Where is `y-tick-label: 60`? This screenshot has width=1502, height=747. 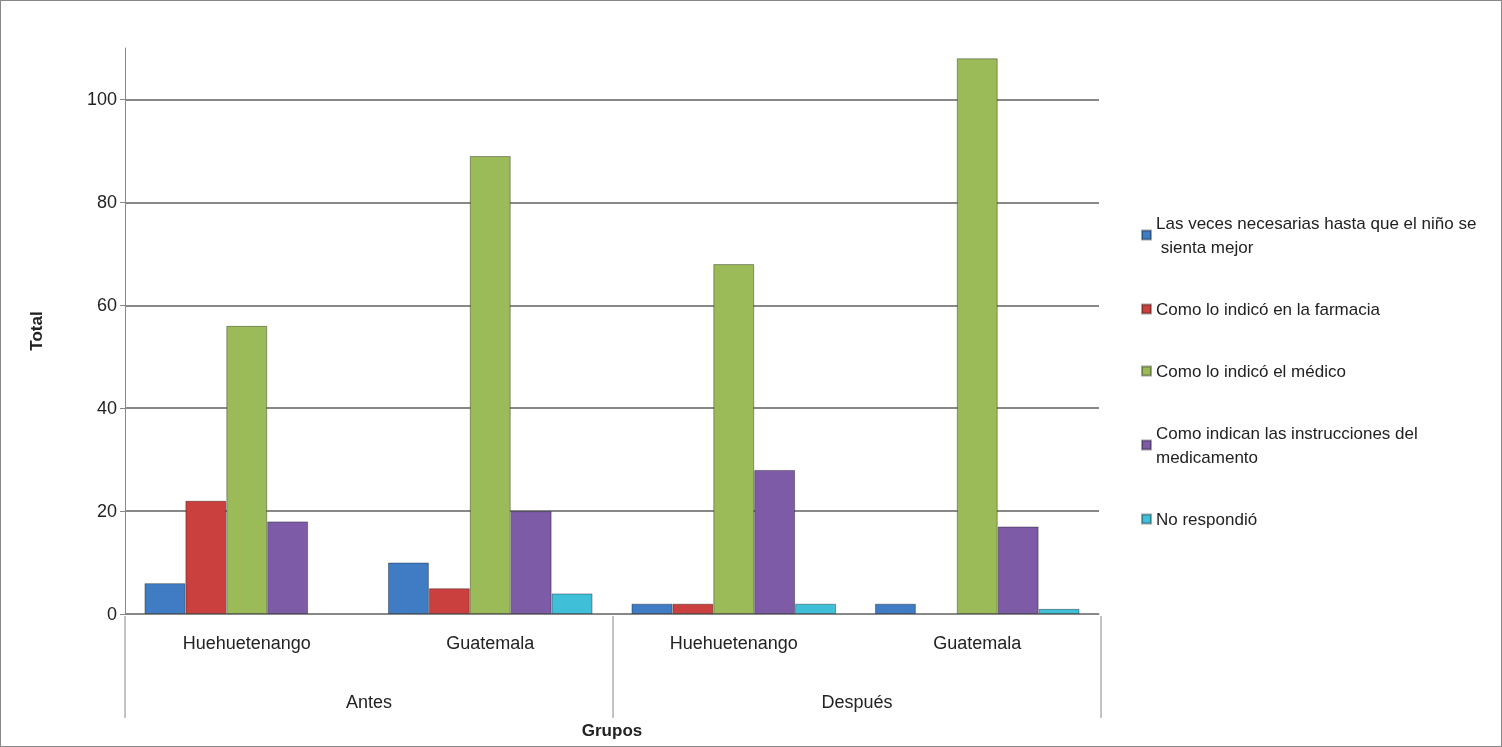
y-tick-label: 60 is located at coordinates (106, 305).